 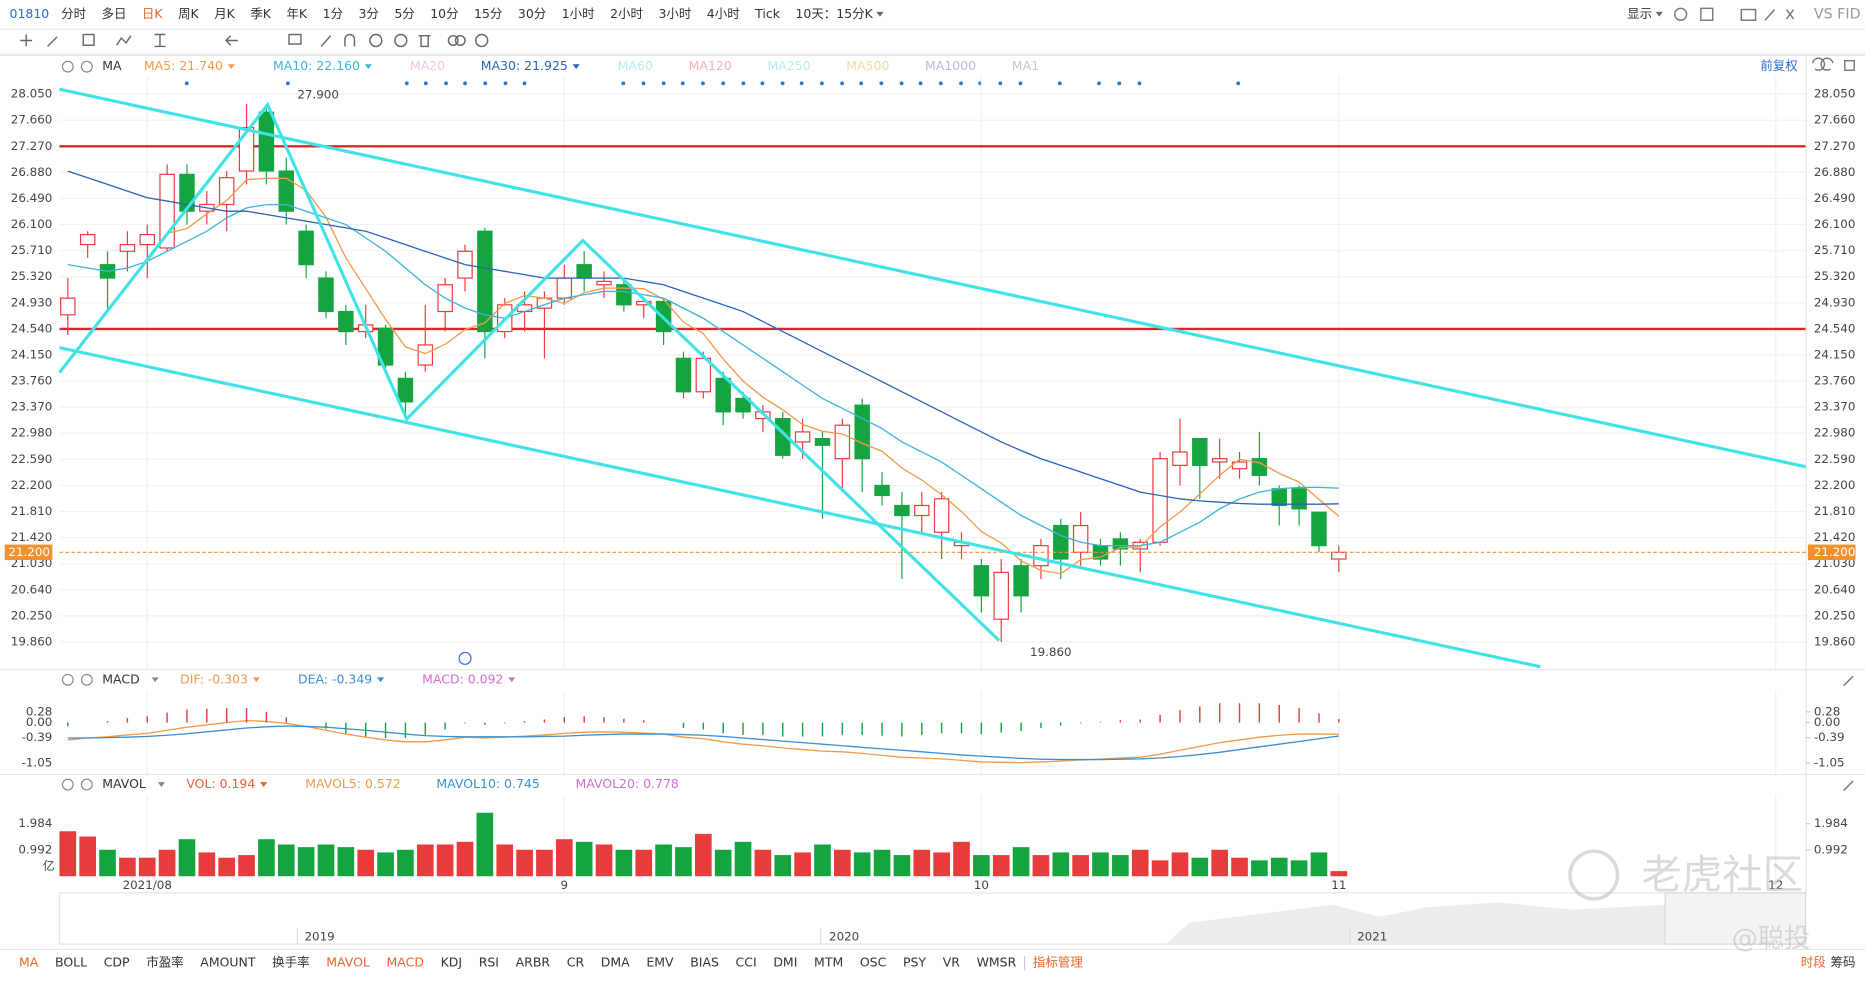 What do you see at coordinates (295, 39) in the screenshot?
I see `note-tool` at bounding box center [295, 39].